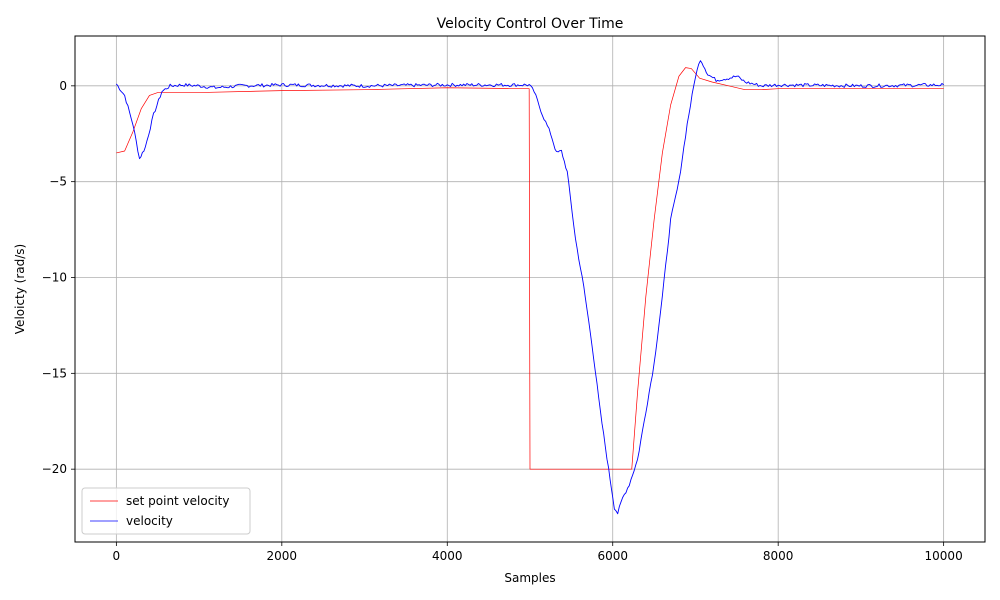 The width and height of the screenshot is (1000, 600). Describe the element at coordinates (149, 521) in the screenshot. I see `legend-label: velocity` at that location.